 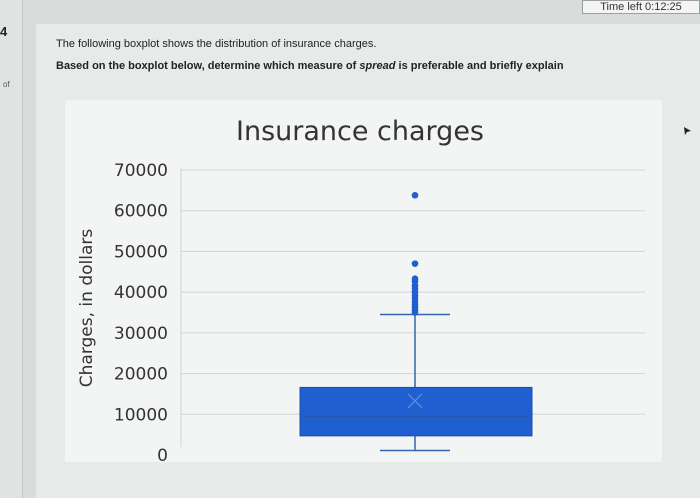 I want to click on question-number: 4, so click(x=4, y=31).